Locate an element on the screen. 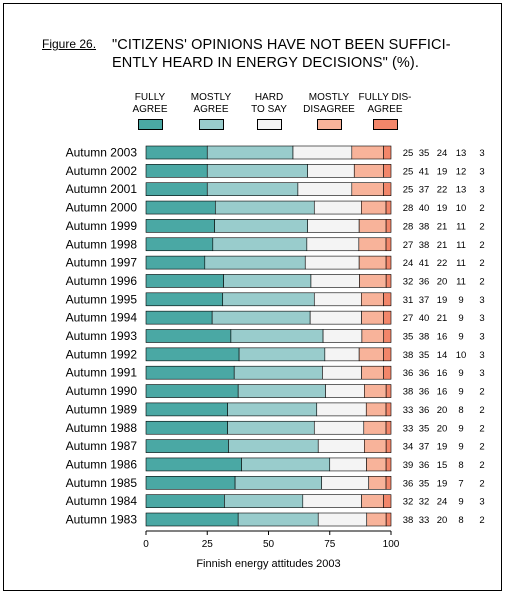  data-label: 14 is located at coordinates (442, 355).